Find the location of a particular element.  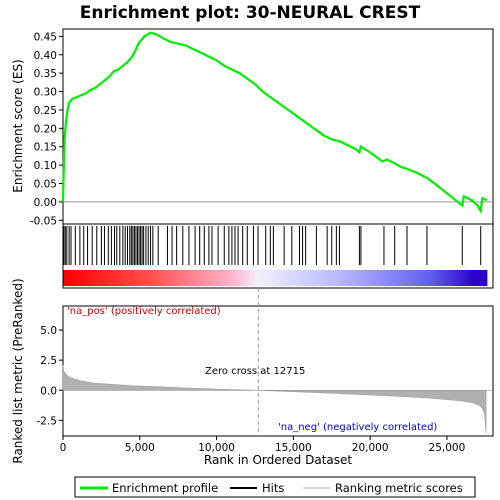

rank-band is located at coordinates (275, 278).